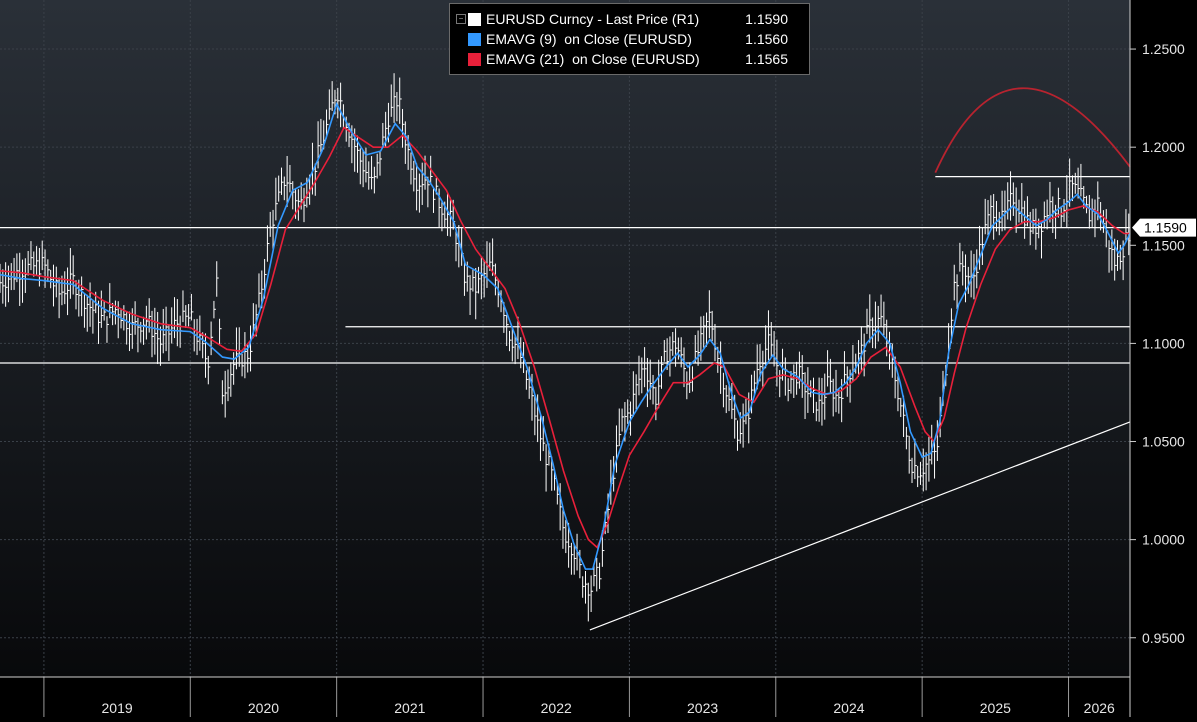  What do you see at coordinates (1163, 343) in the screenshot?
I see `y-tick-label: 1.1000` at bounding box center [1163, 343].